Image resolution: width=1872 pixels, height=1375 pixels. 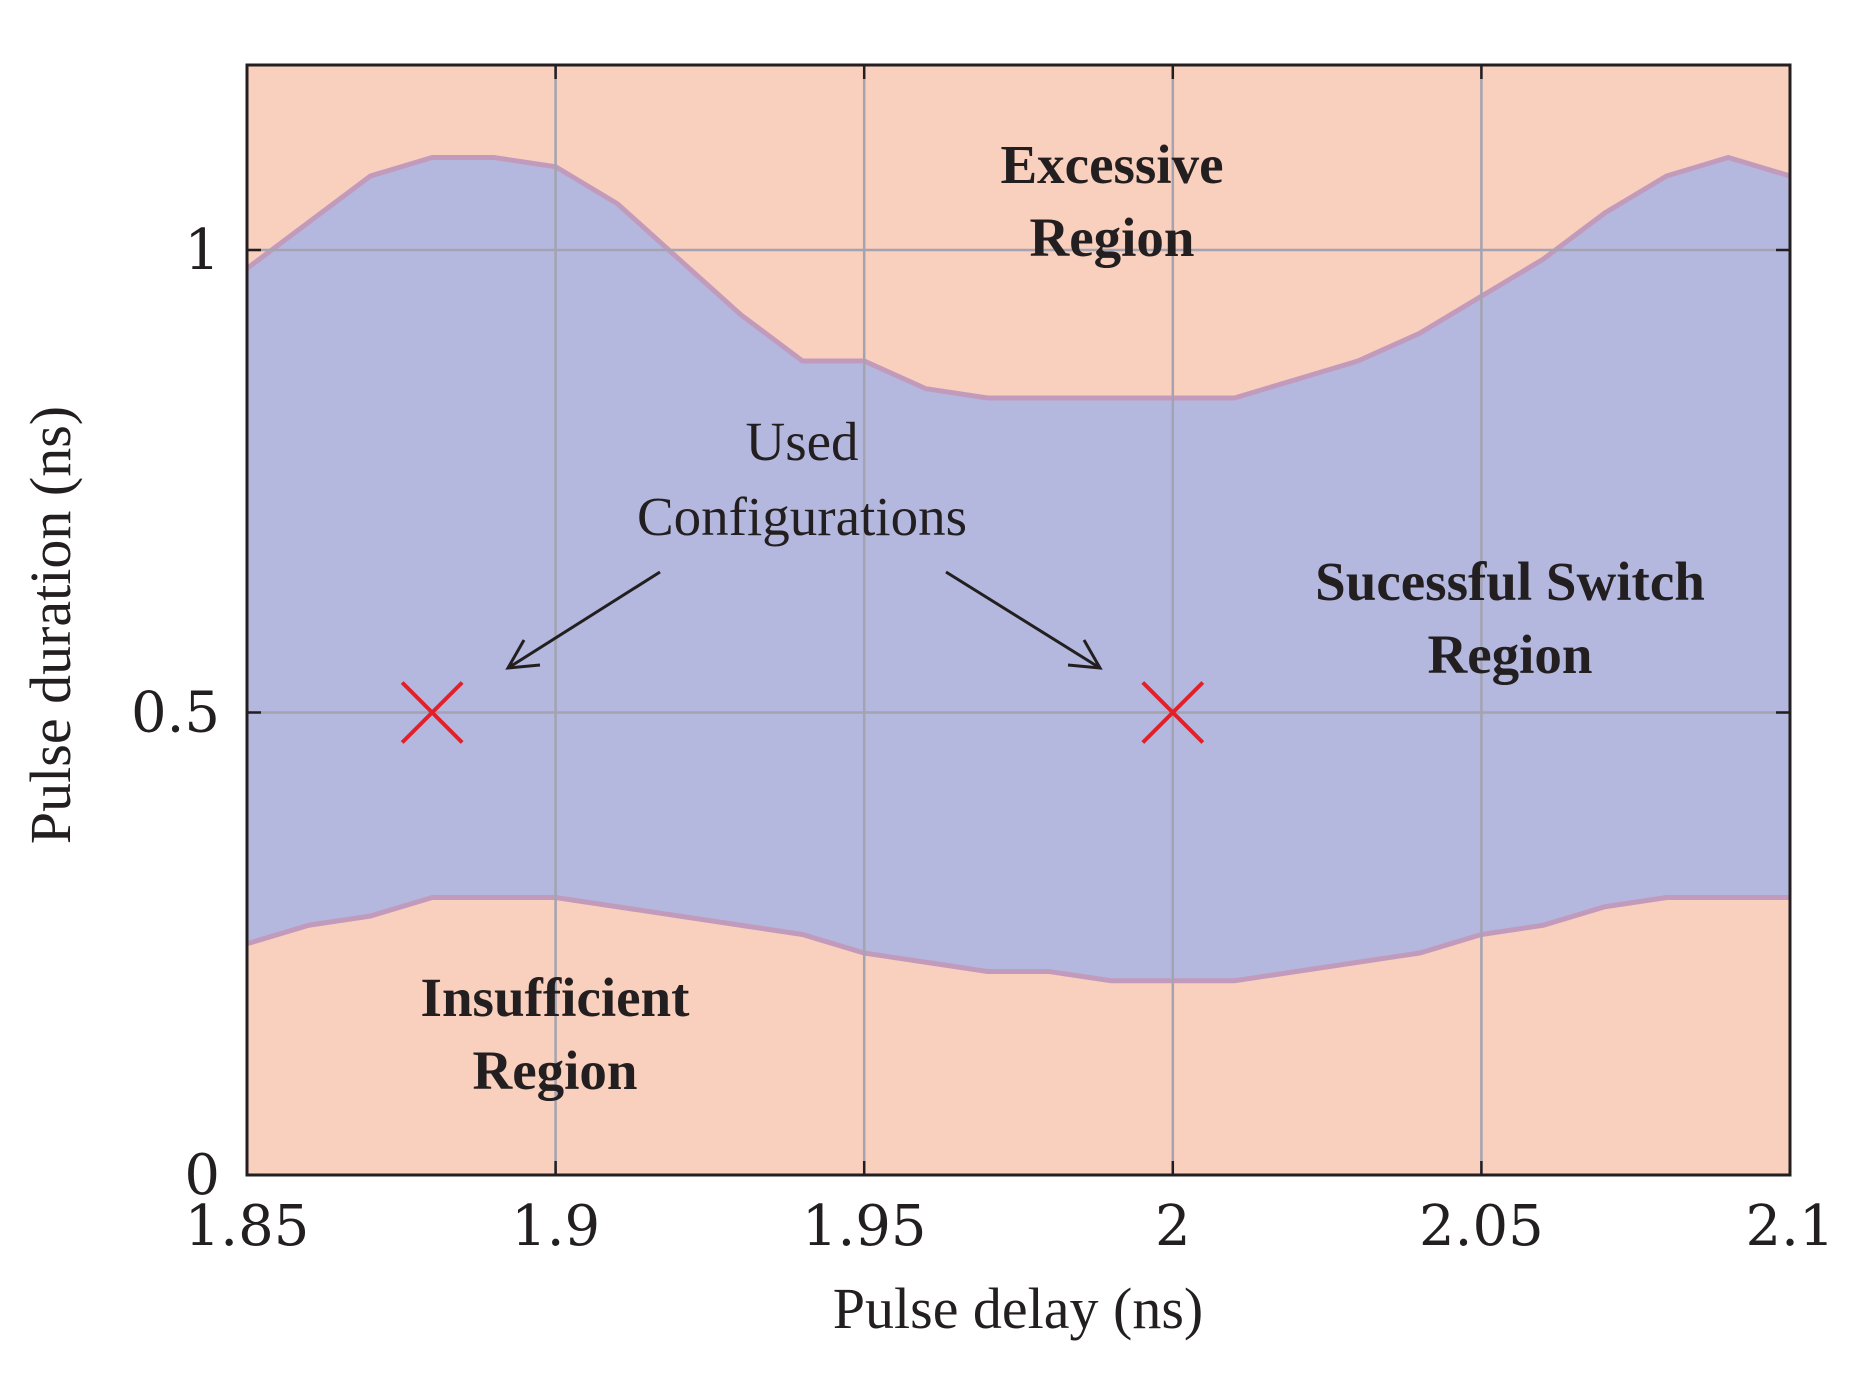 What do you see at coordinates (583, 620) in the screenshot?
I see `arrow-left` at bounding box center [583, 620].